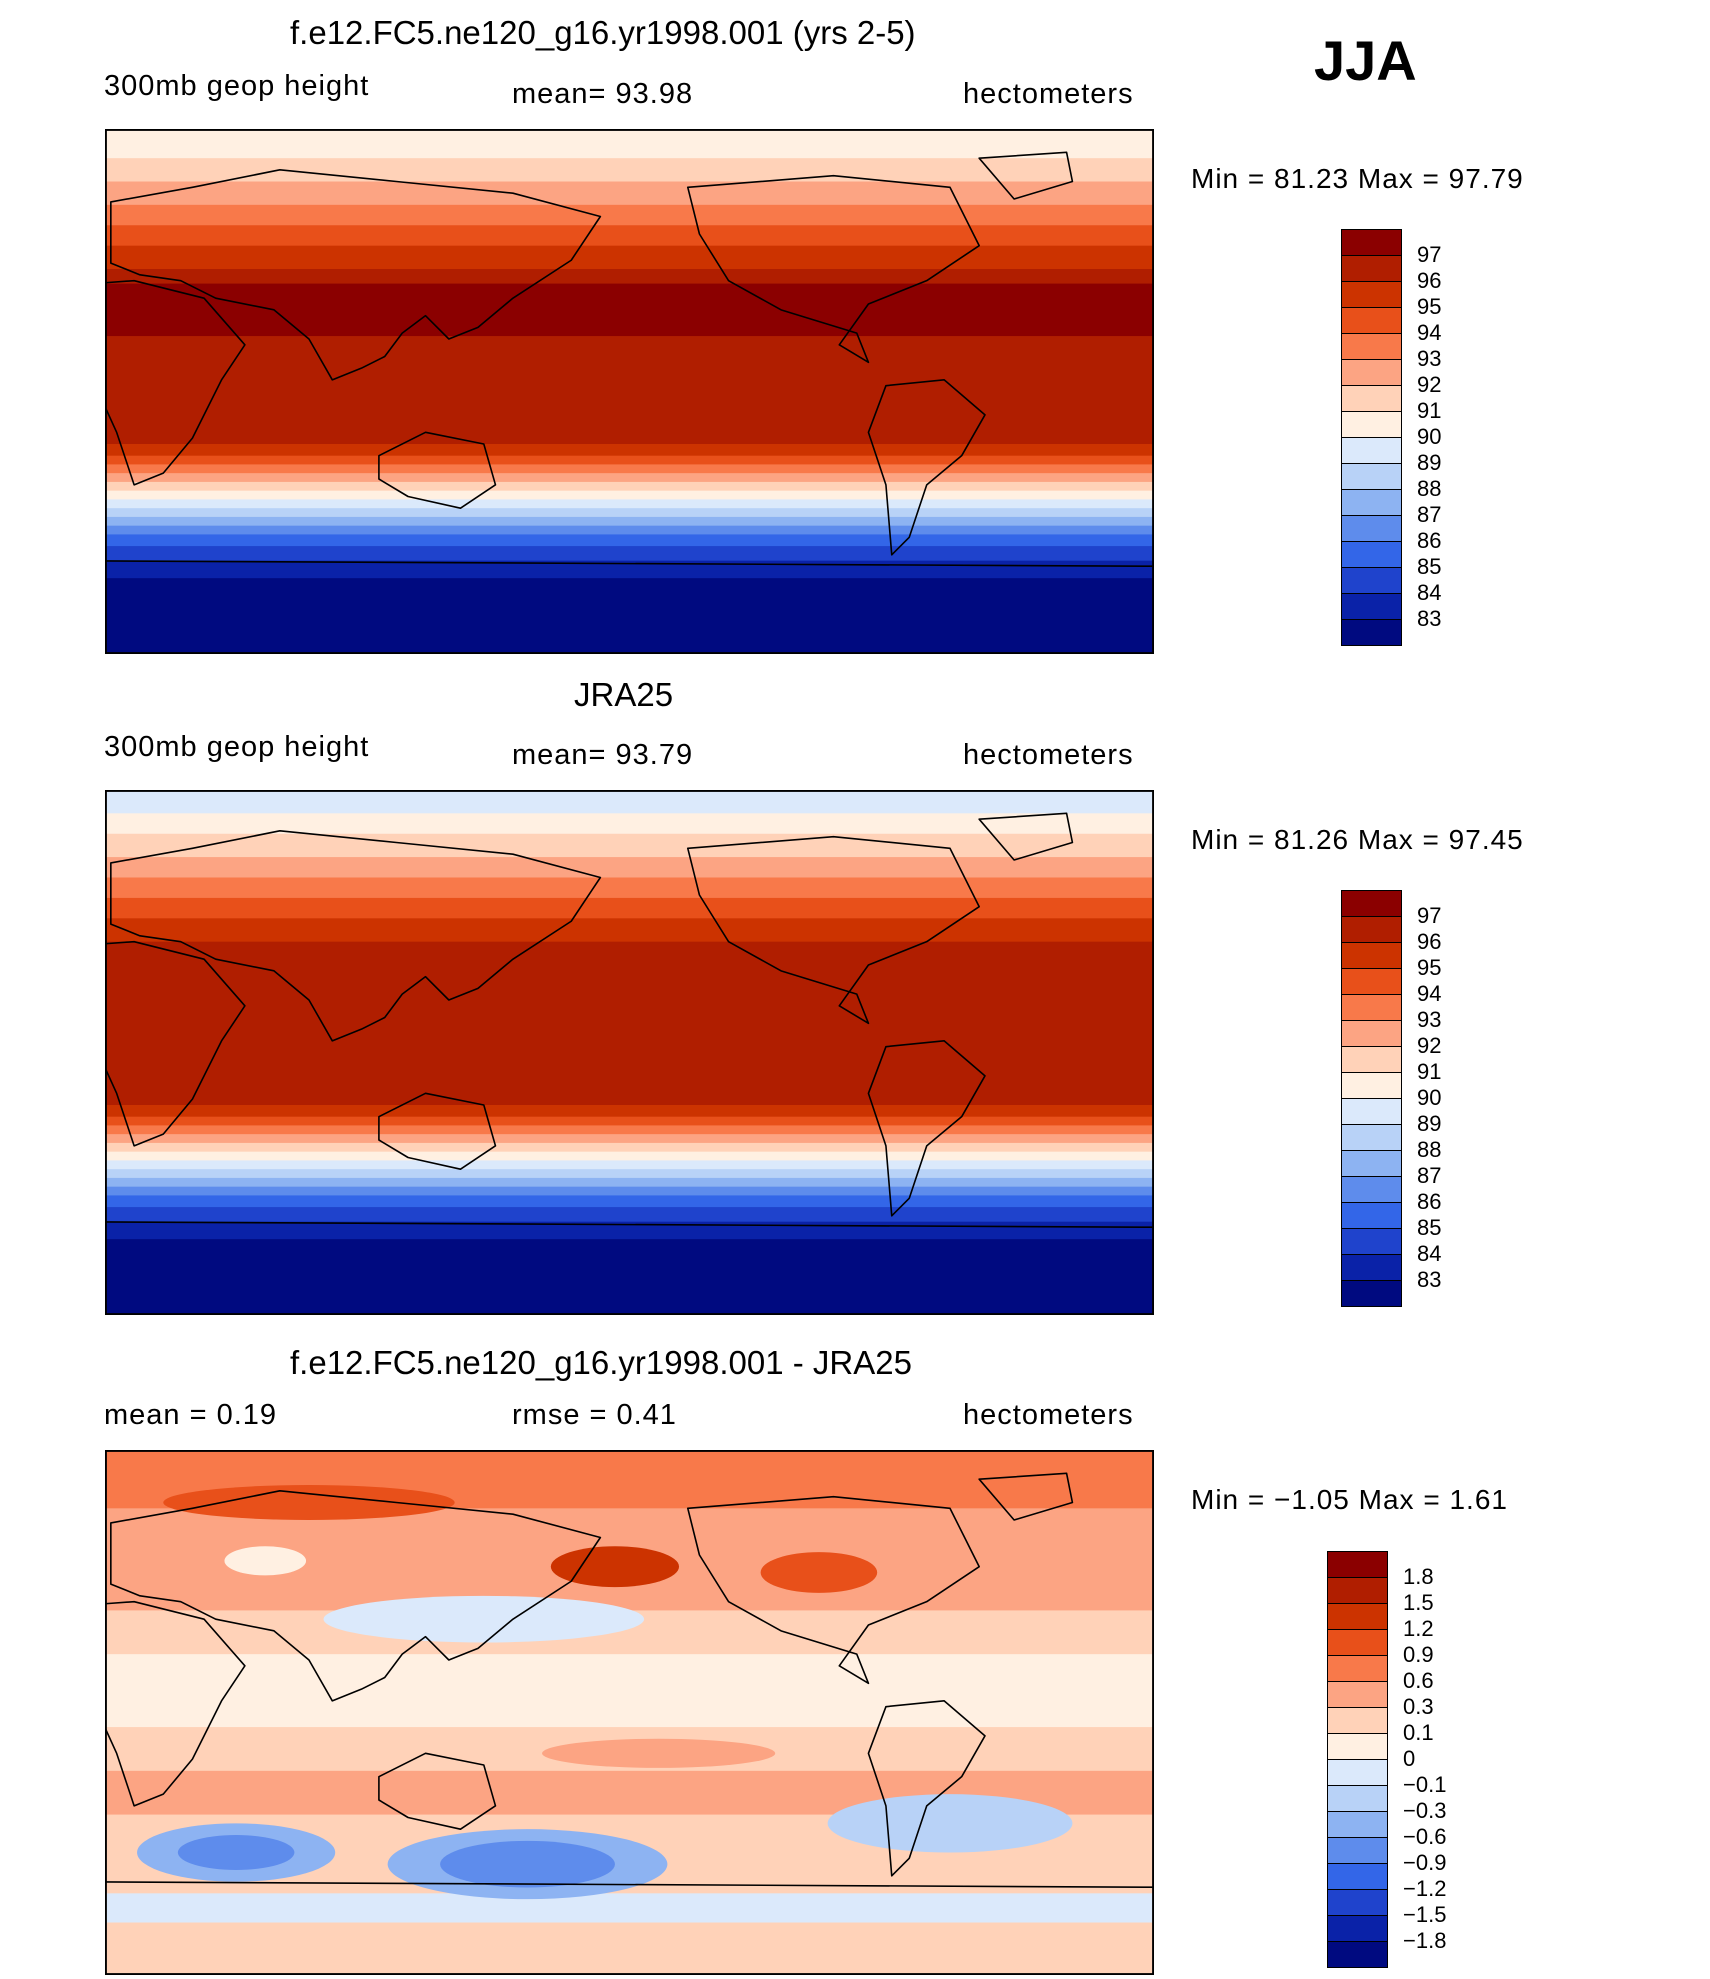 The image size is (1710, 1979). I want to click on colorbar-label: 93, so click(1429, 358).